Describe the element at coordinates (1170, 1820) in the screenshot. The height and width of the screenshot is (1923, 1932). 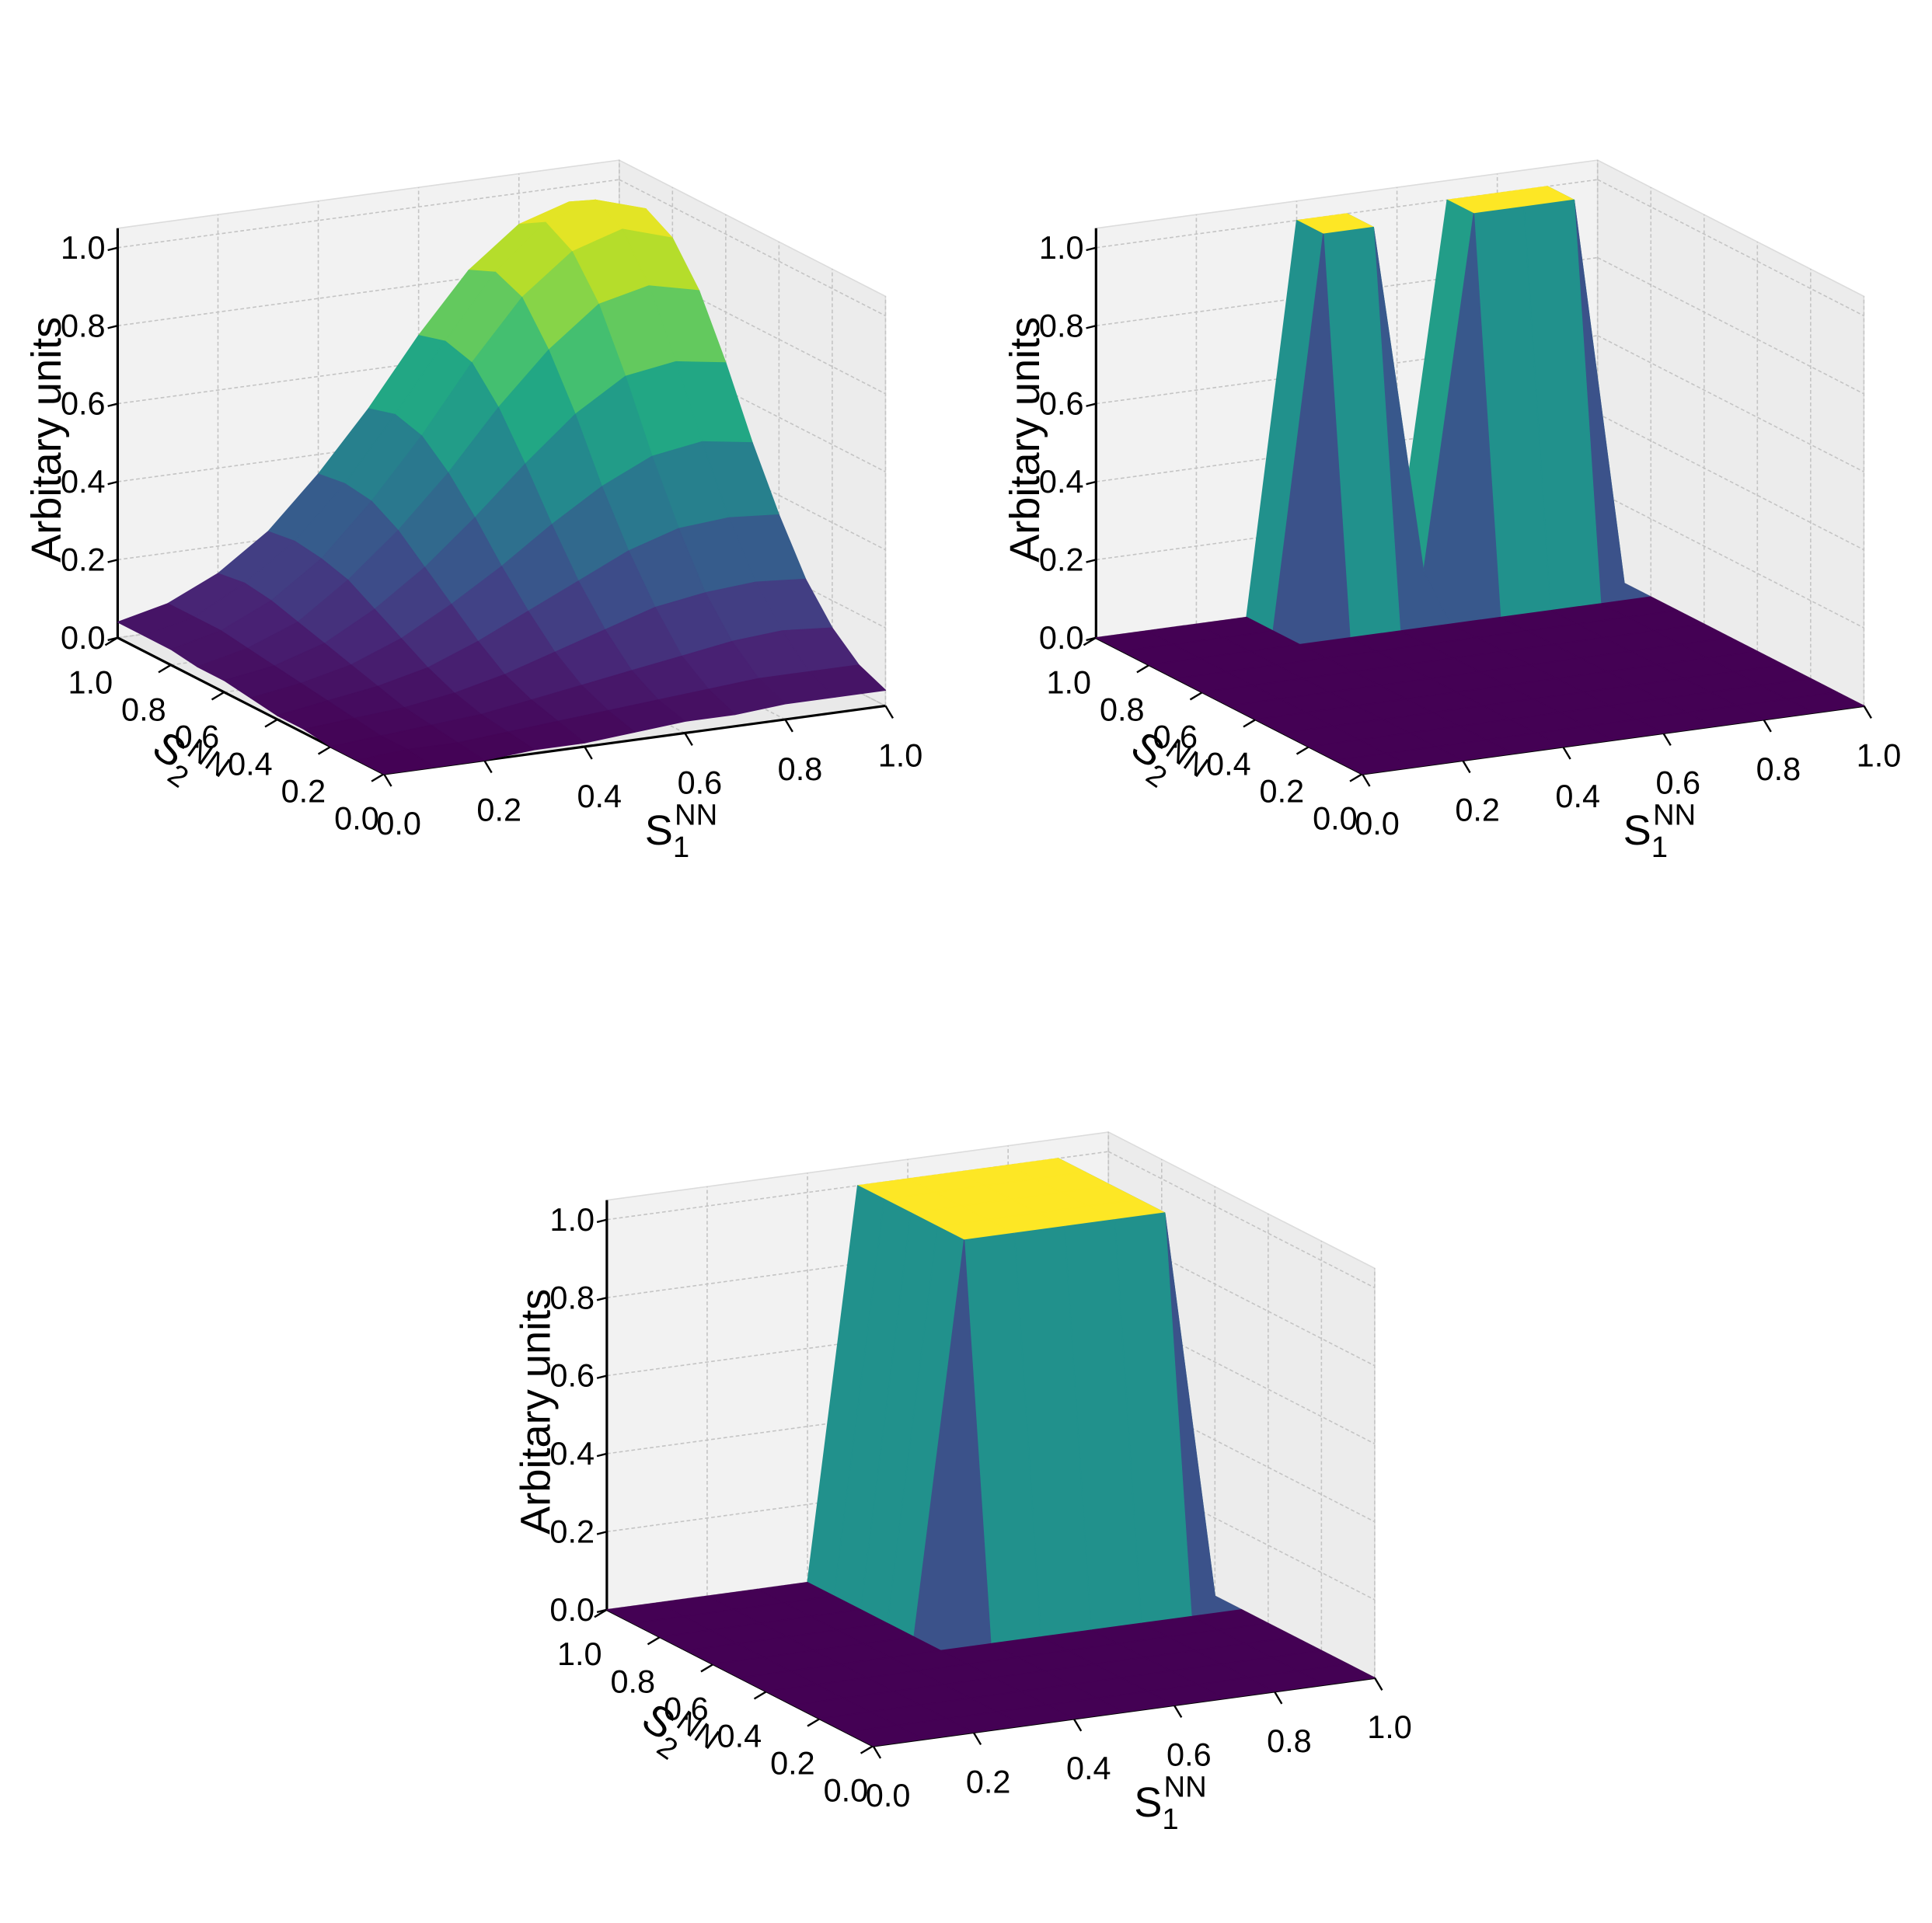
I see `axis-label-subscript: 1` at that location.